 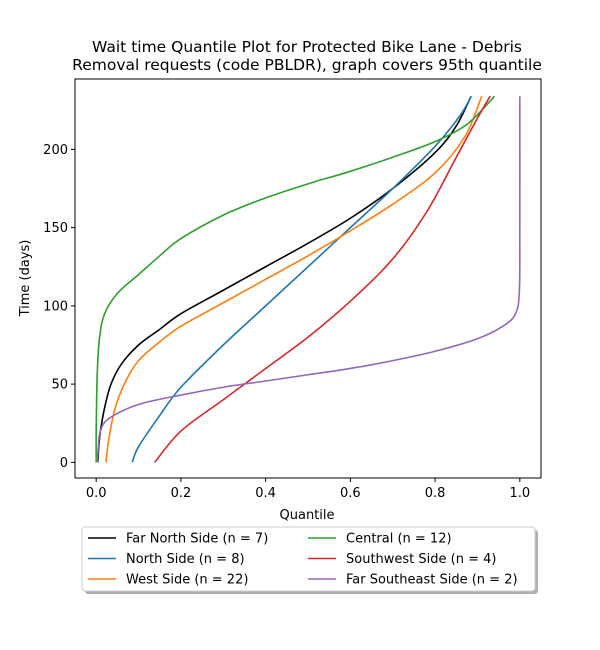 I want to click on x-tick-label: 0.0, so click(x=96, y=493).